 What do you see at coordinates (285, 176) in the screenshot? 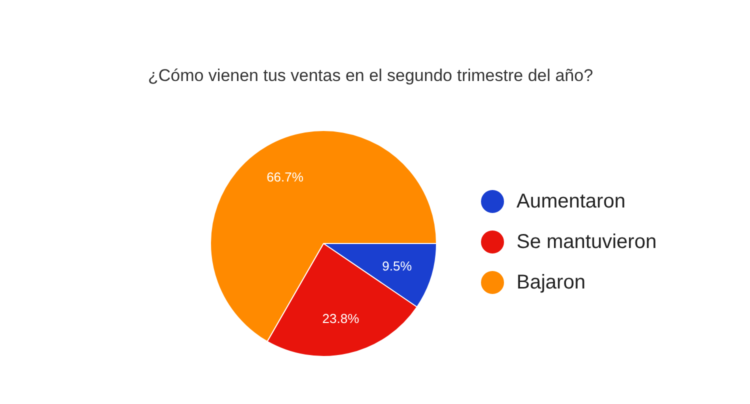
I see `data-label: 66.7%` at bounding box center [285, 176].